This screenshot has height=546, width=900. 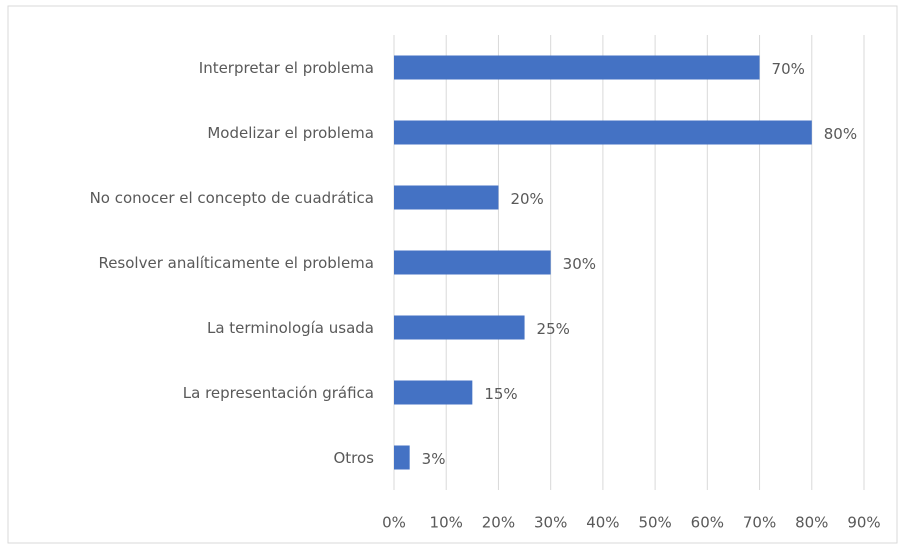 What do you see at coordinates (353, 458) in the screenshot?
I see `y-tick-label: Otros` at bounding box center [353, 458].